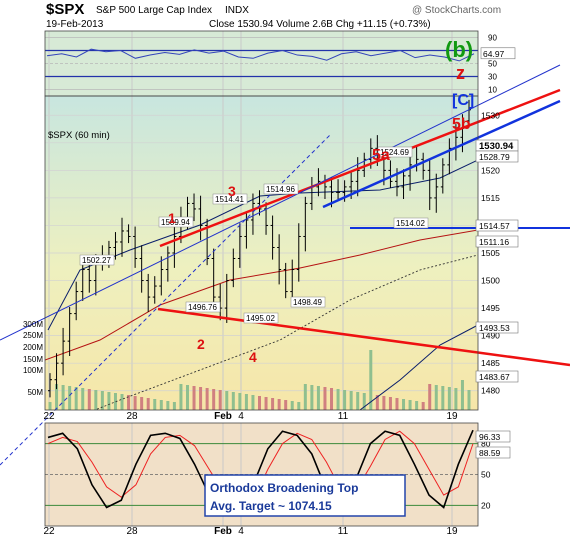 The image size is (570, 540). Describe the element at coordinates (343, 531) in the screenshot. I see `x-tick-label: 11` at that location.